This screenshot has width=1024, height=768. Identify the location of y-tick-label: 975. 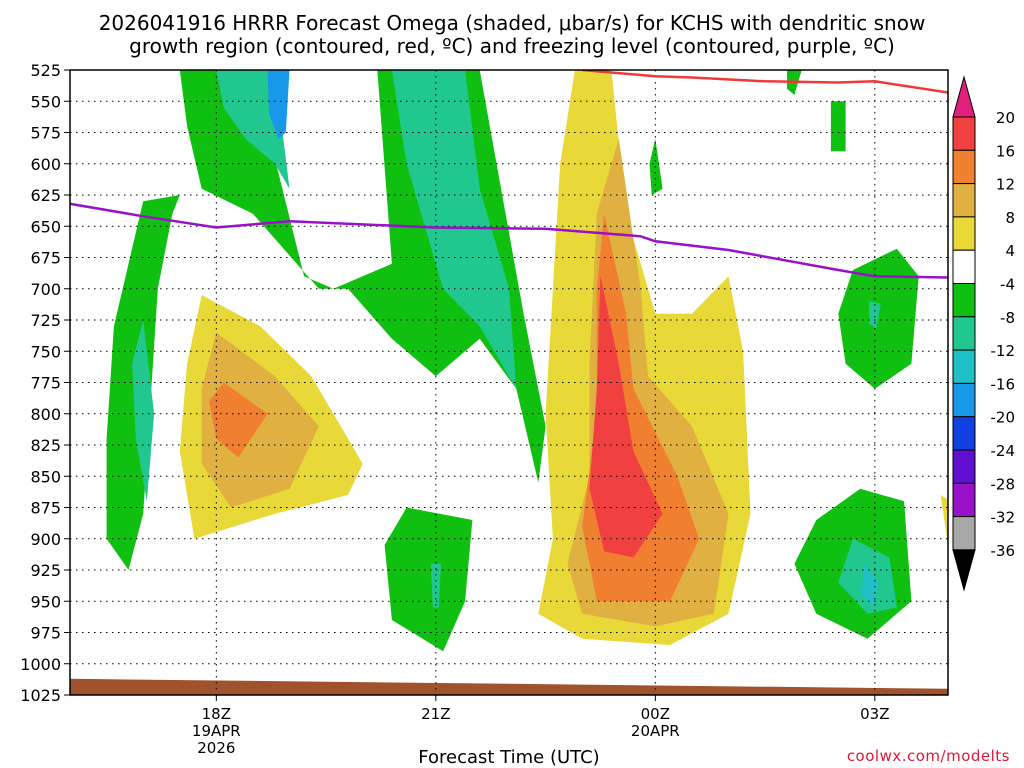
(45, 633).